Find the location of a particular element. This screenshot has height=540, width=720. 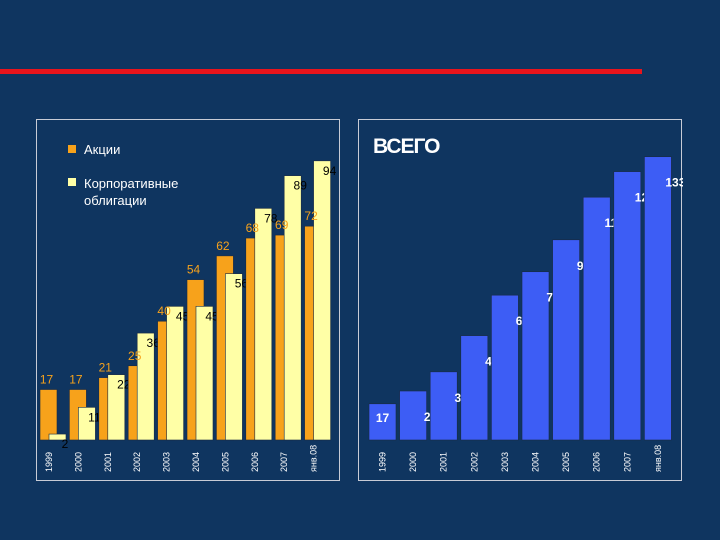

label-stocks-2000: 17 is located at coordinates (76, 380).